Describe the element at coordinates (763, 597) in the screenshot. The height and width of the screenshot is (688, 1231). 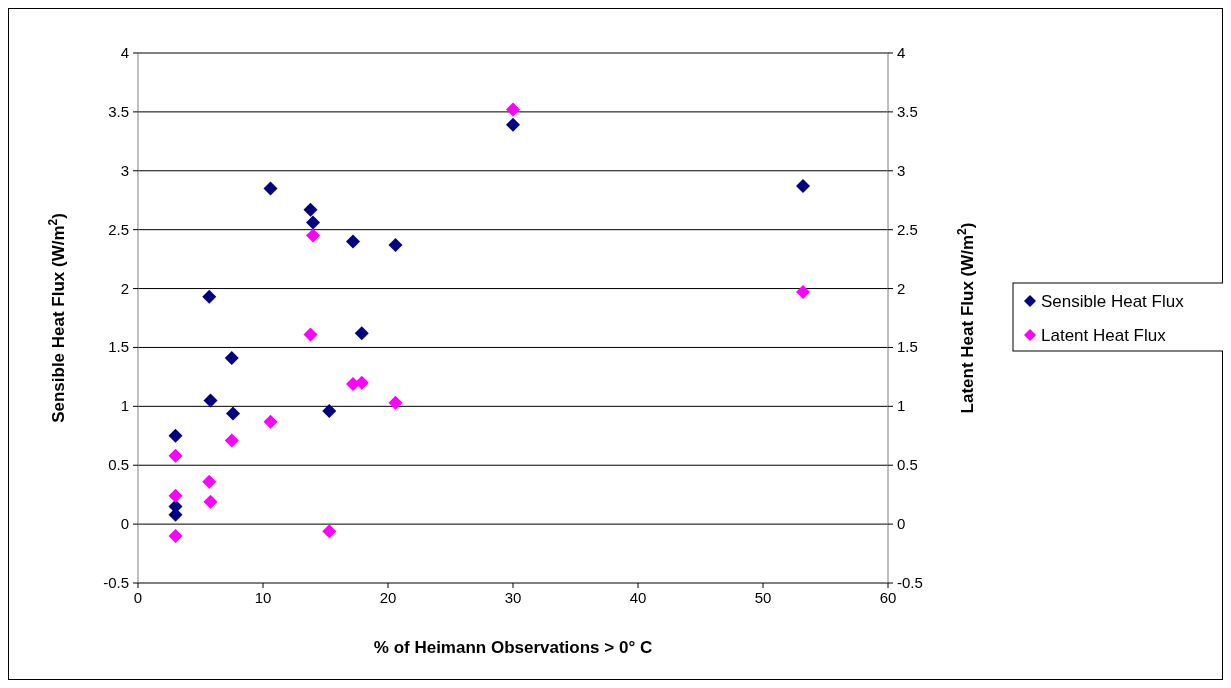
I see `x-tick-label: 50` at that location.